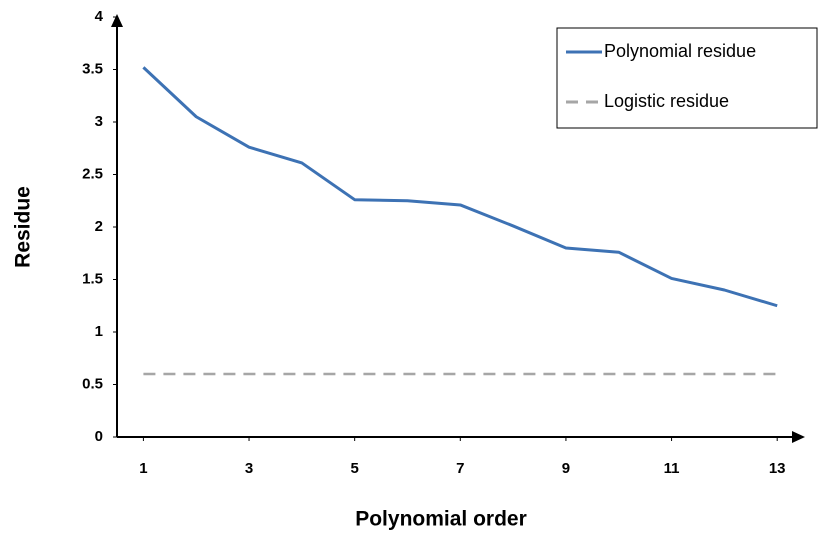 This screenshot has width=820, height=536. What do you see at coordinates (92, 68) in the screenshot?
I see `y-tick-label: 3.5` at bounding box center [92, 68].